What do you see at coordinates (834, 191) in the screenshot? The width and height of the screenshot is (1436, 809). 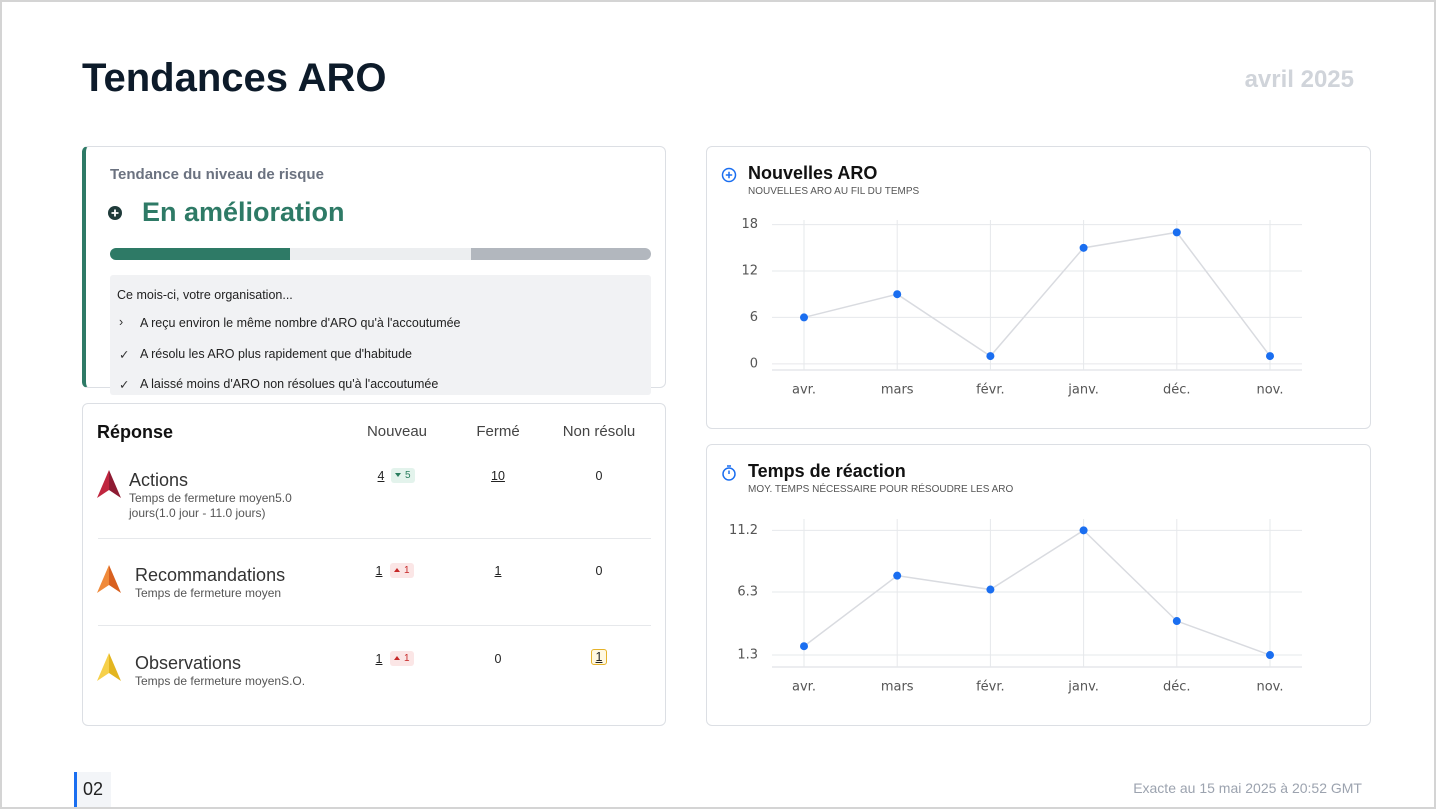 I see `chart-subtitle: NOUVELLES ARO AU FIL DU TEMPS` at bounding box center [834, 191].